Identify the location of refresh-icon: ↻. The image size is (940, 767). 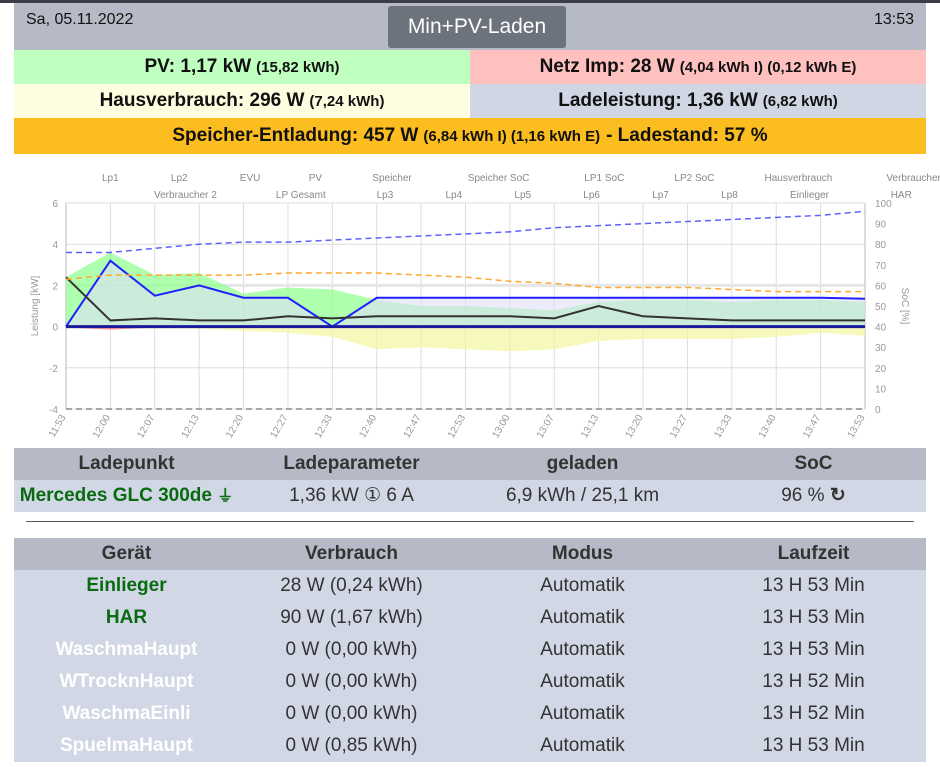
(837, 495).